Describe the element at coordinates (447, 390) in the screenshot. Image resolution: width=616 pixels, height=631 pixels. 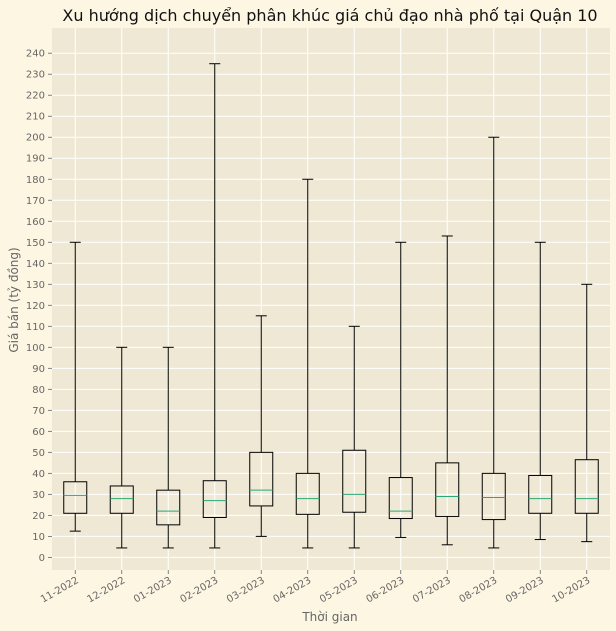
I see `box-07-2023` at that location.